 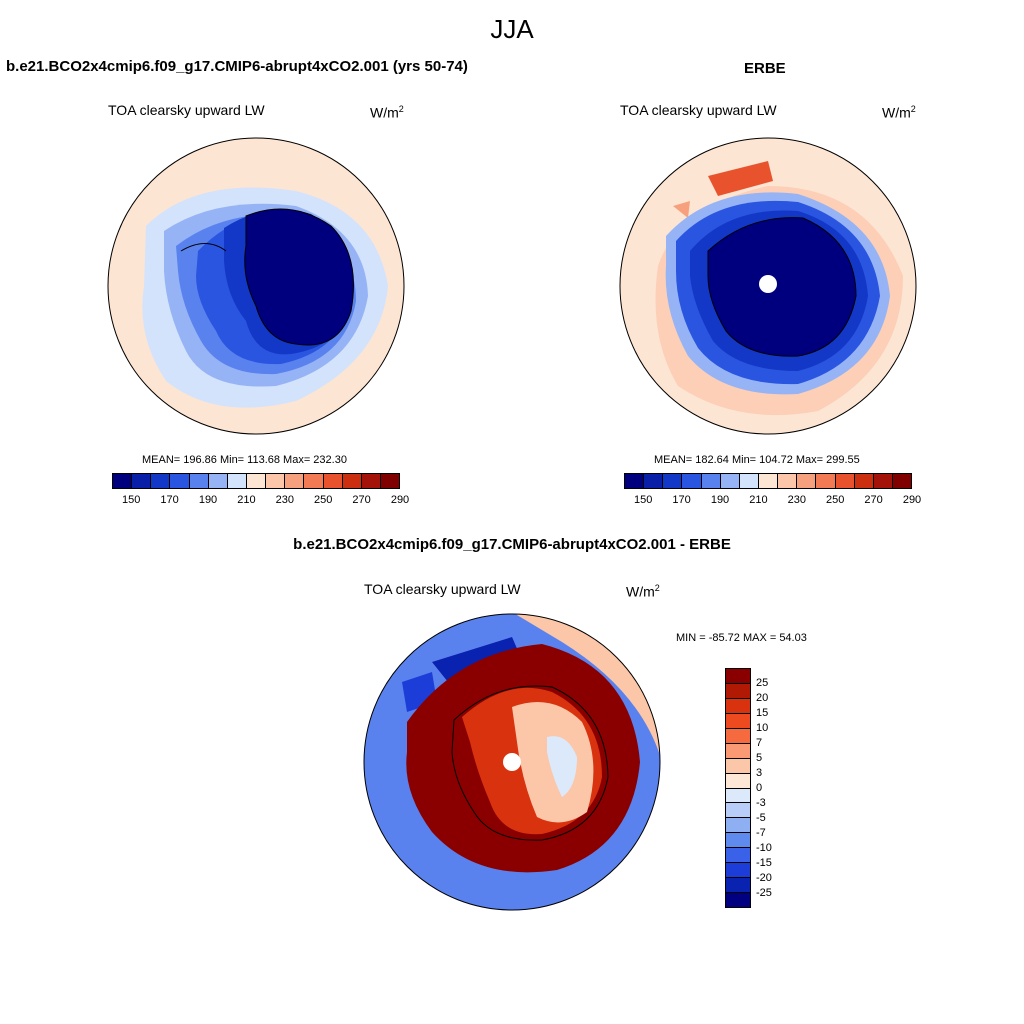 I want to click on colorbar-tick-label: 20, so click(x=762, y=698).